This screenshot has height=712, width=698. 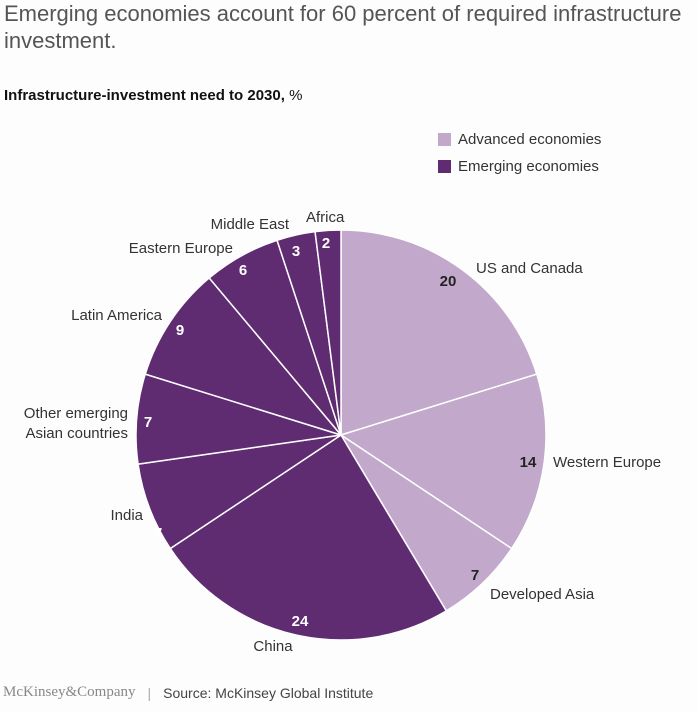 I want to click on slice-category-label: Western Europe, so click(x=607, y=462).